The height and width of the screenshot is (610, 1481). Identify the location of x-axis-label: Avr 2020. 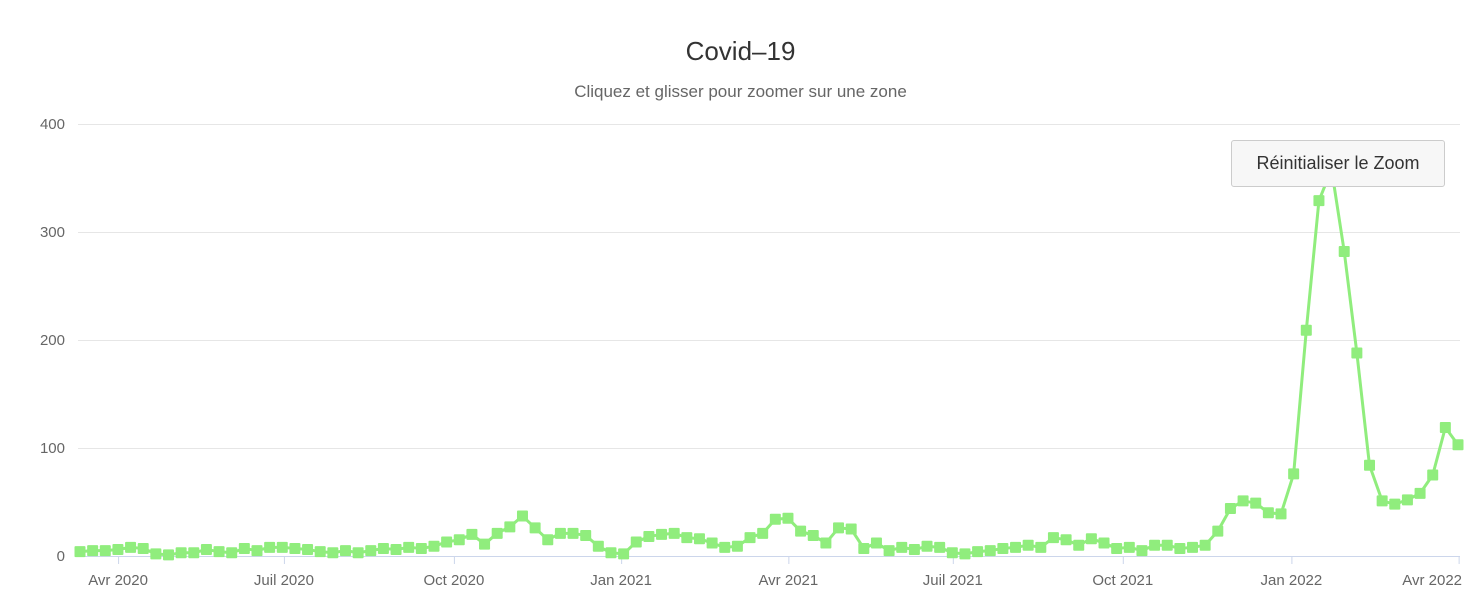
(118, 580).